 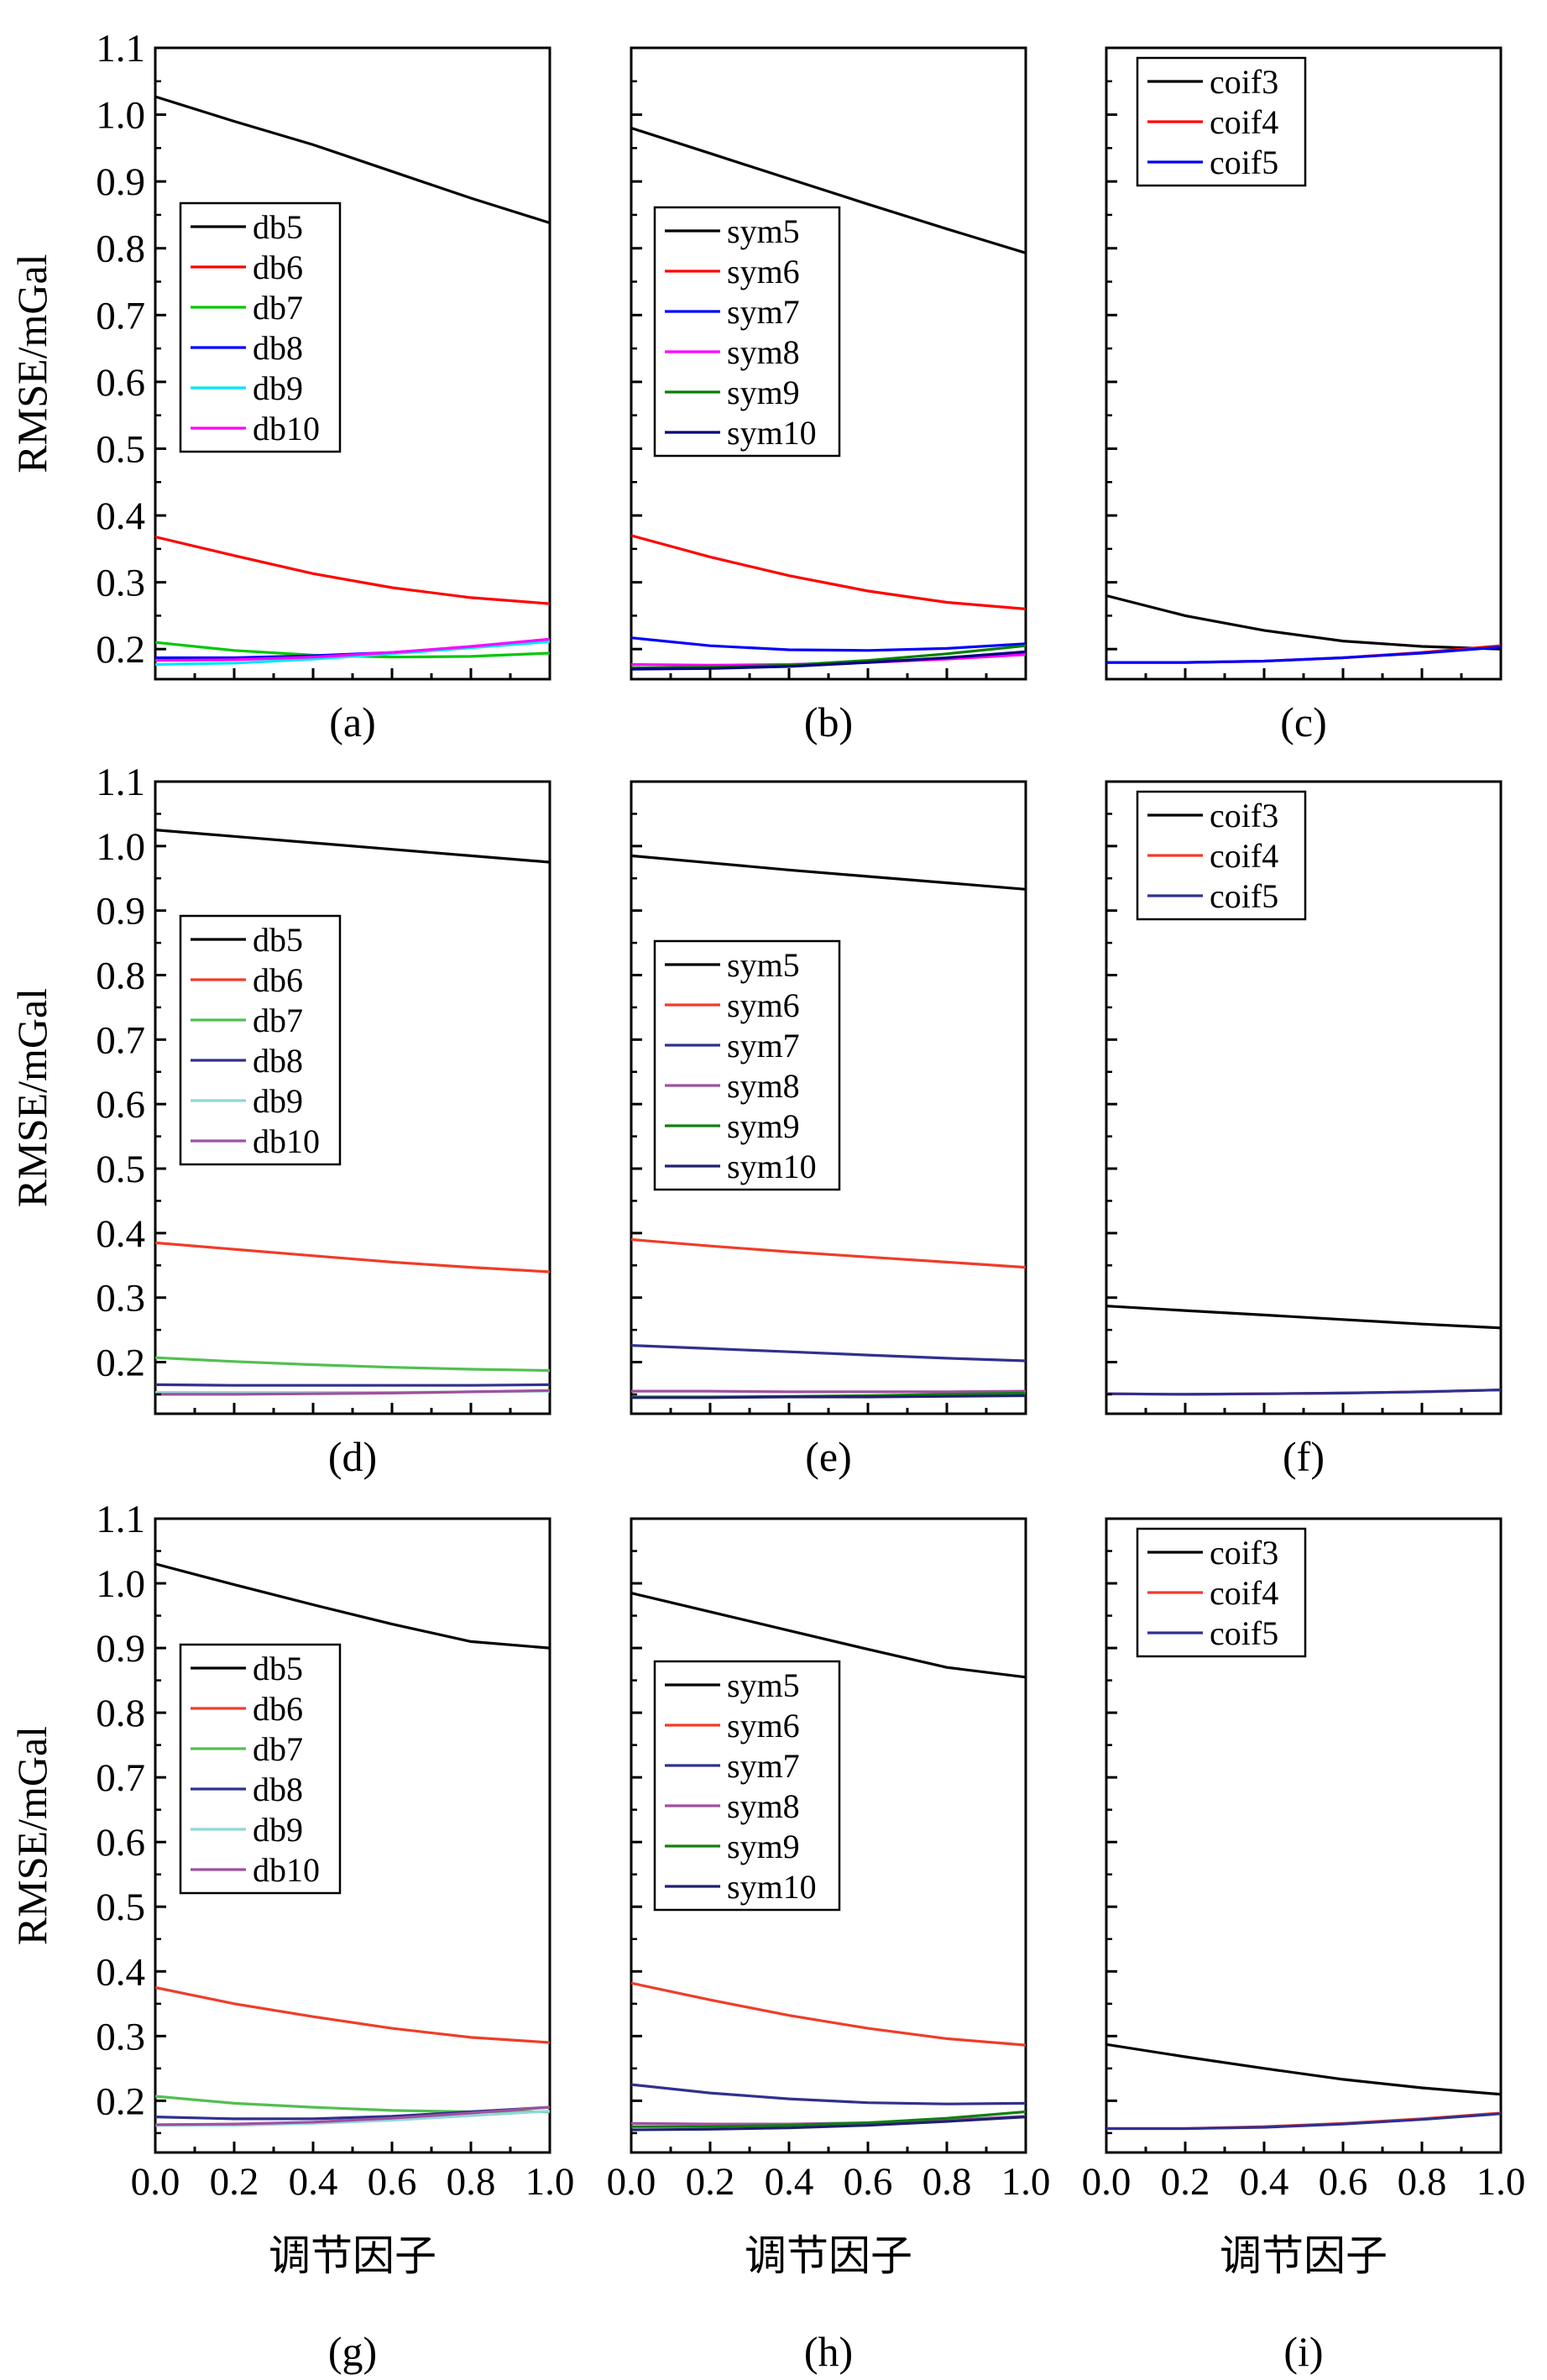 What do you see at coordinates (828, 1391) in the screenshot?
I see `series-line-sym8` at bounding box center [828, 1391].